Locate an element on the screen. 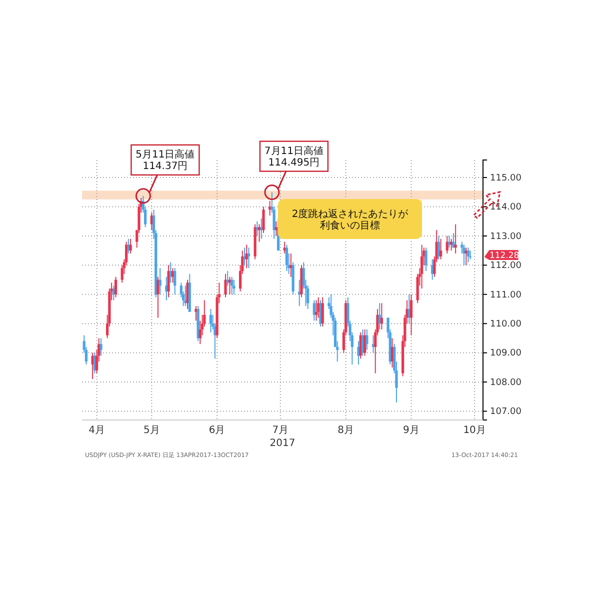 This screenshot has width=600, height=600. y-tick-label: 108.00 is located at coordinates (506, 383).